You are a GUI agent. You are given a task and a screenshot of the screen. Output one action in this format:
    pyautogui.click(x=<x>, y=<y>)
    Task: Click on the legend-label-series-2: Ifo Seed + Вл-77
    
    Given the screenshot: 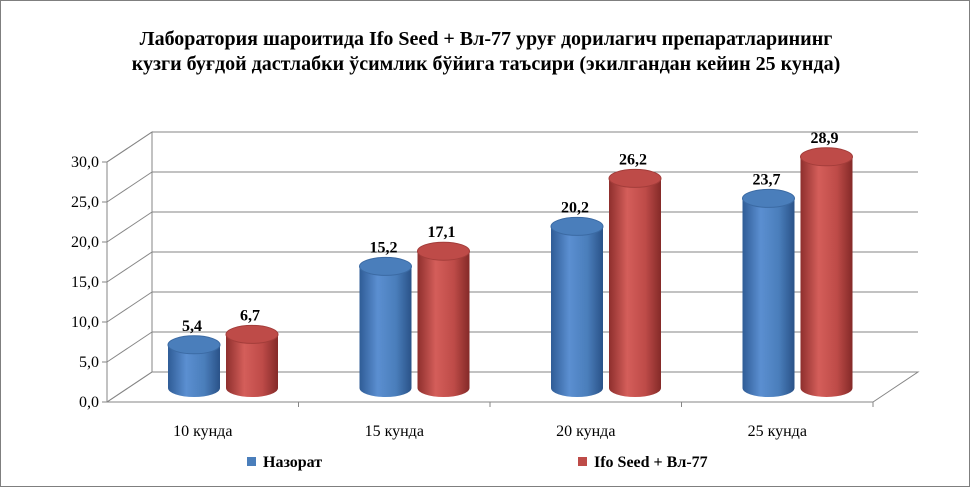 What is the action you would take?
    pyautogui.click(x=651, y=462)
    